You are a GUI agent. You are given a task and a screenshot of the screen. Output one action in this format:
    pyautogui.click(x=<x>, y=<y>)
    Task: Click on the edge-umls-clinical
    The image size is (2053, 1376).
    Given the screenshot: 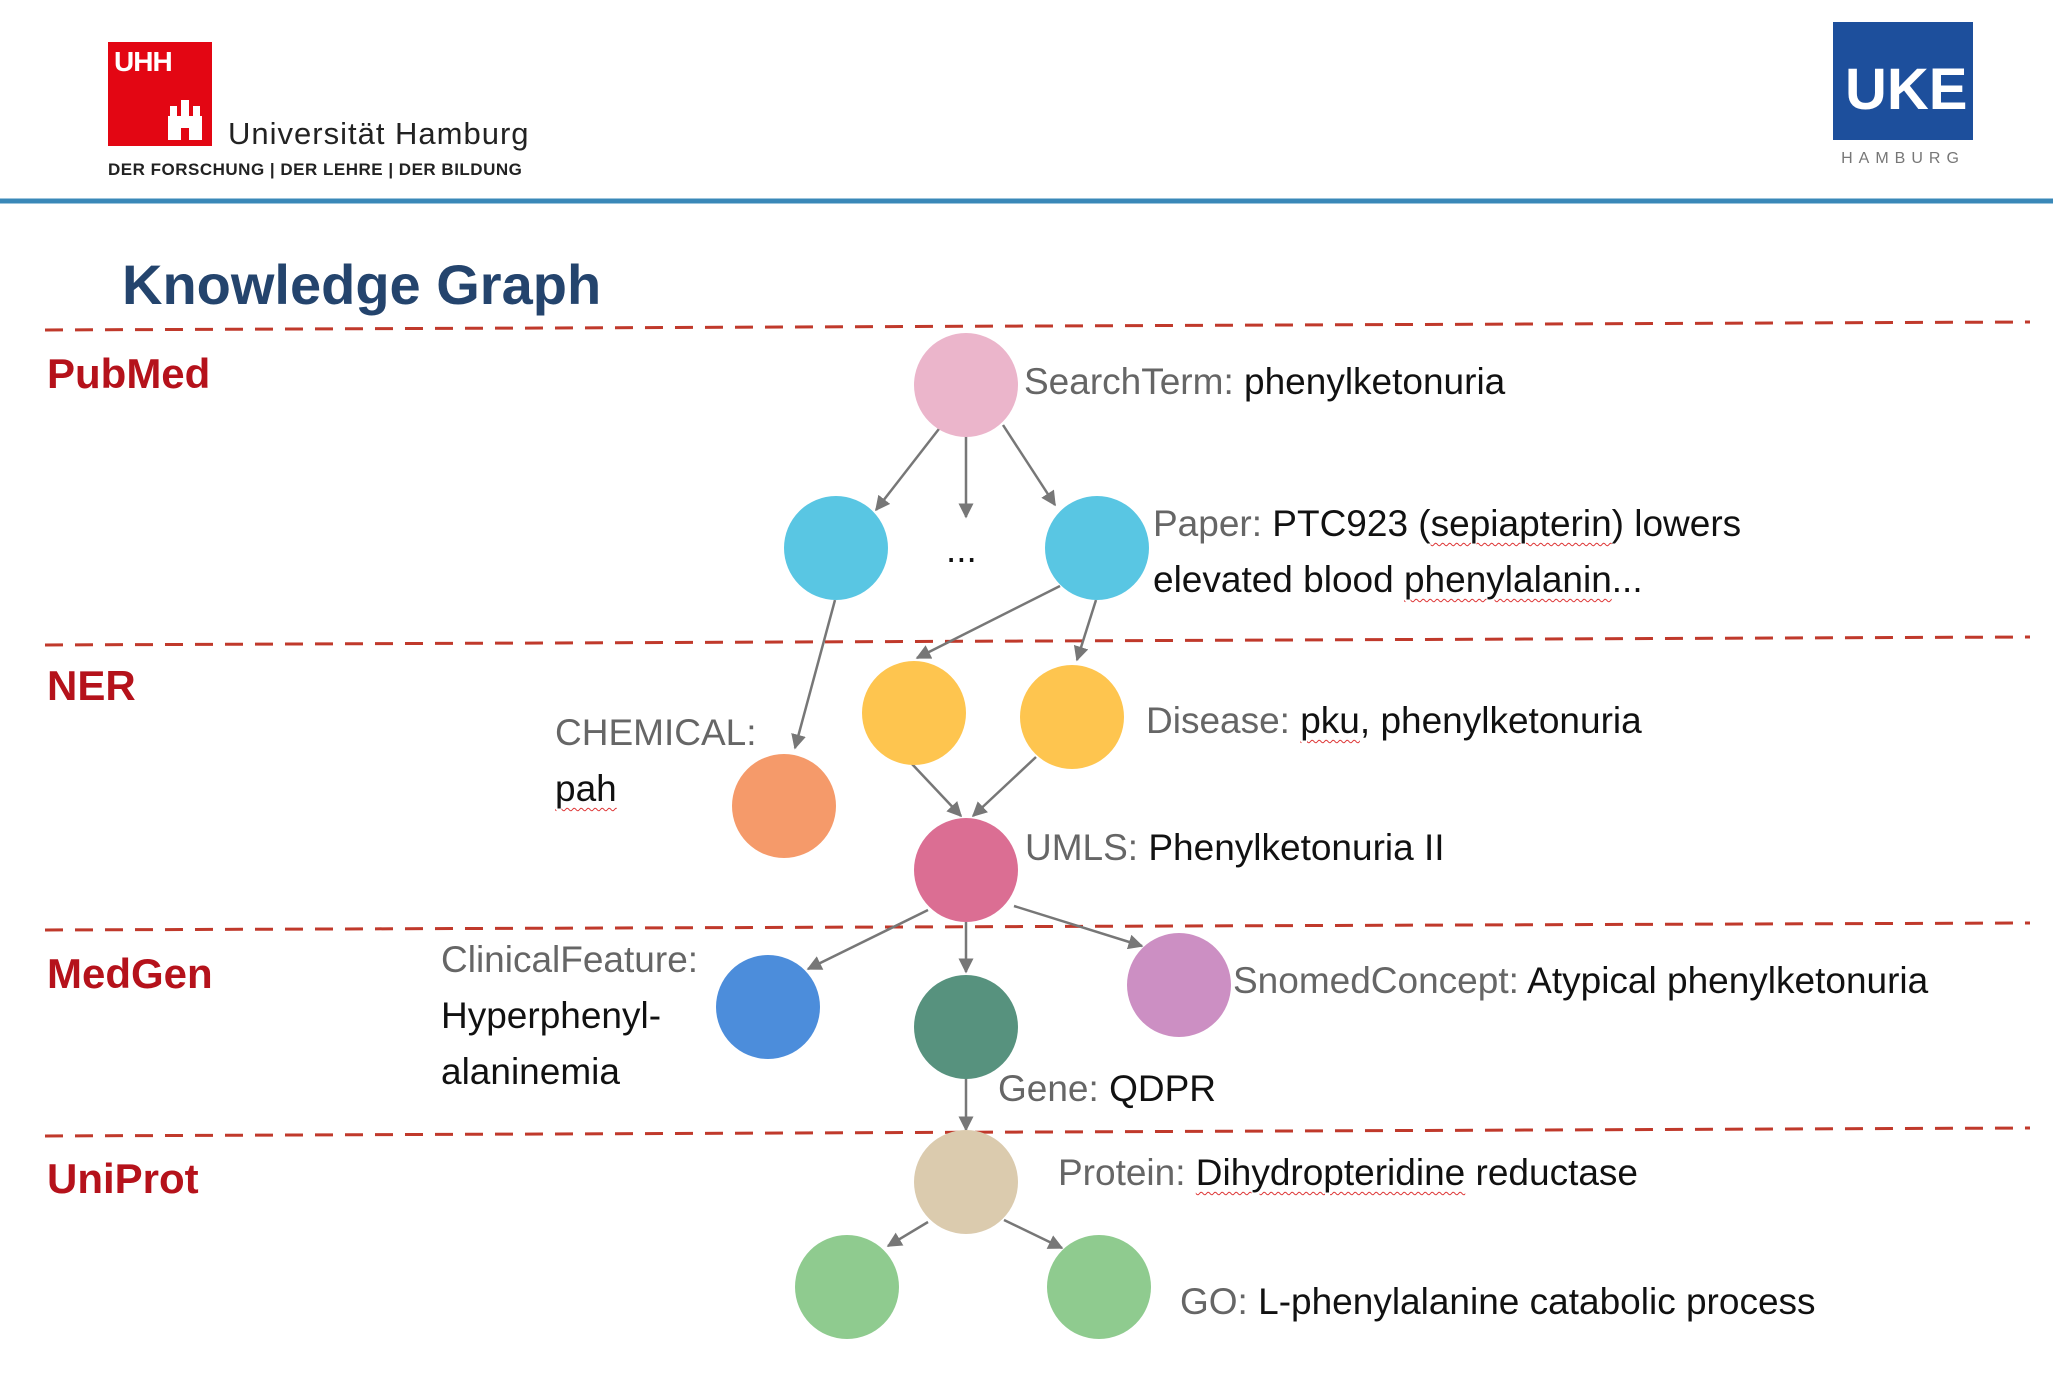 What is the action you would take?
    pyautogui.click(x=867, y=939)
    